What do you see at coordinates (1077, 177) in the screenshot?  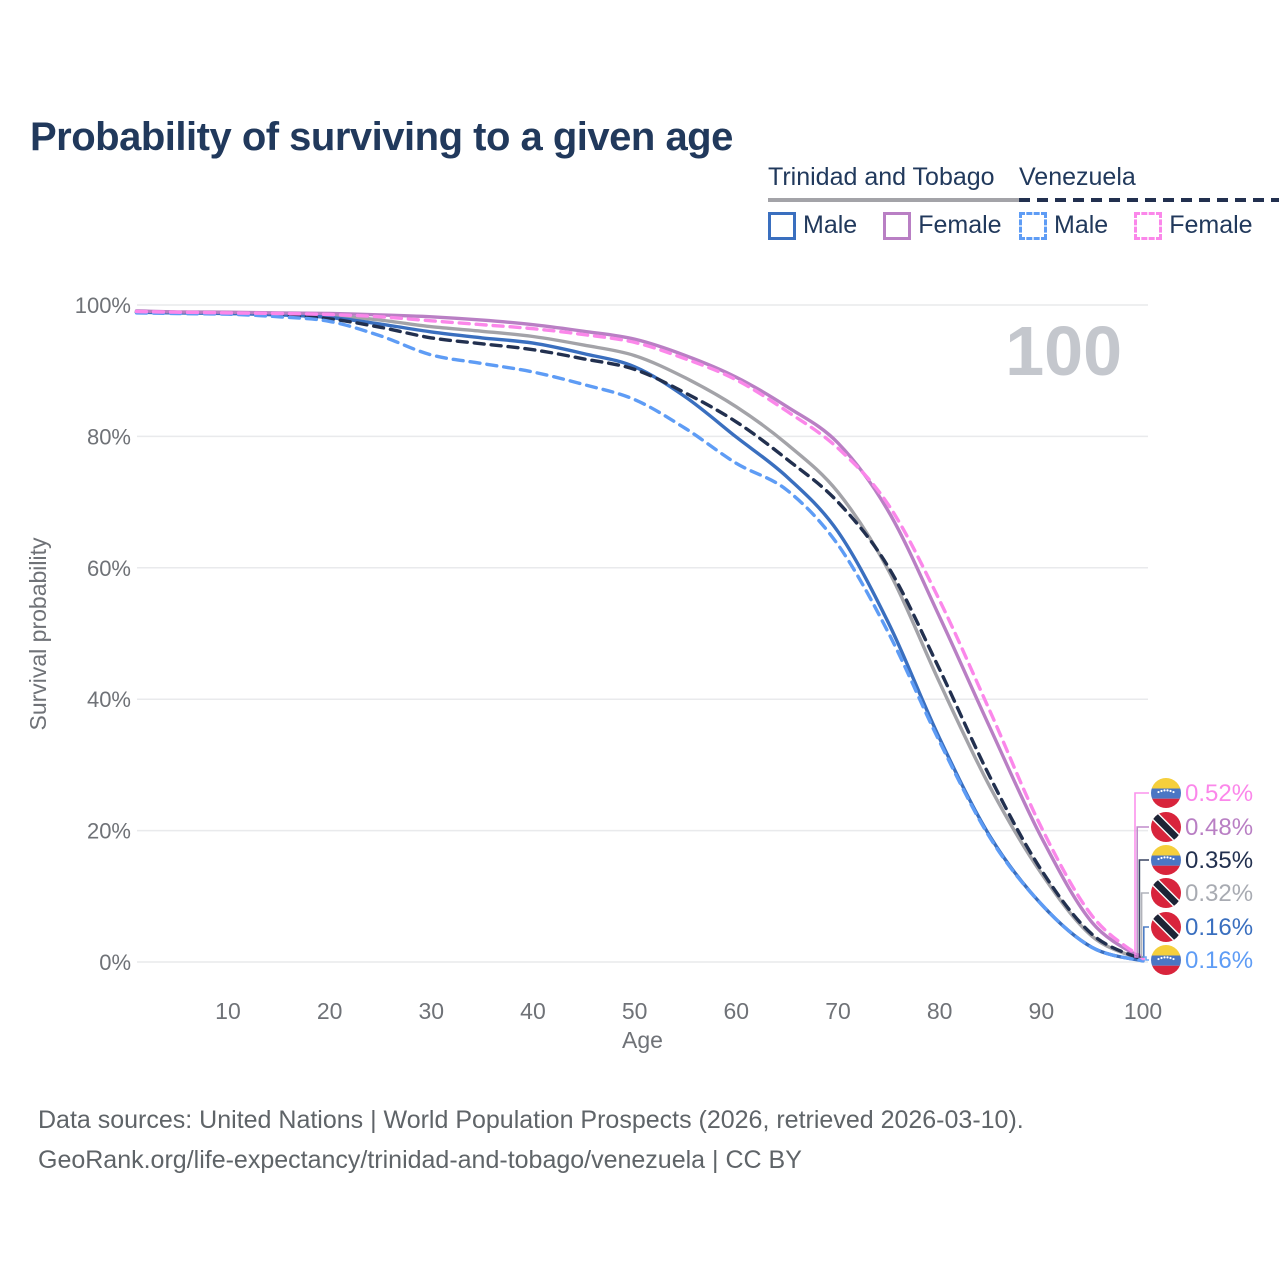 I see `legend-group-title-venezuela: Venezuela` at bounding box center [1077, 177].